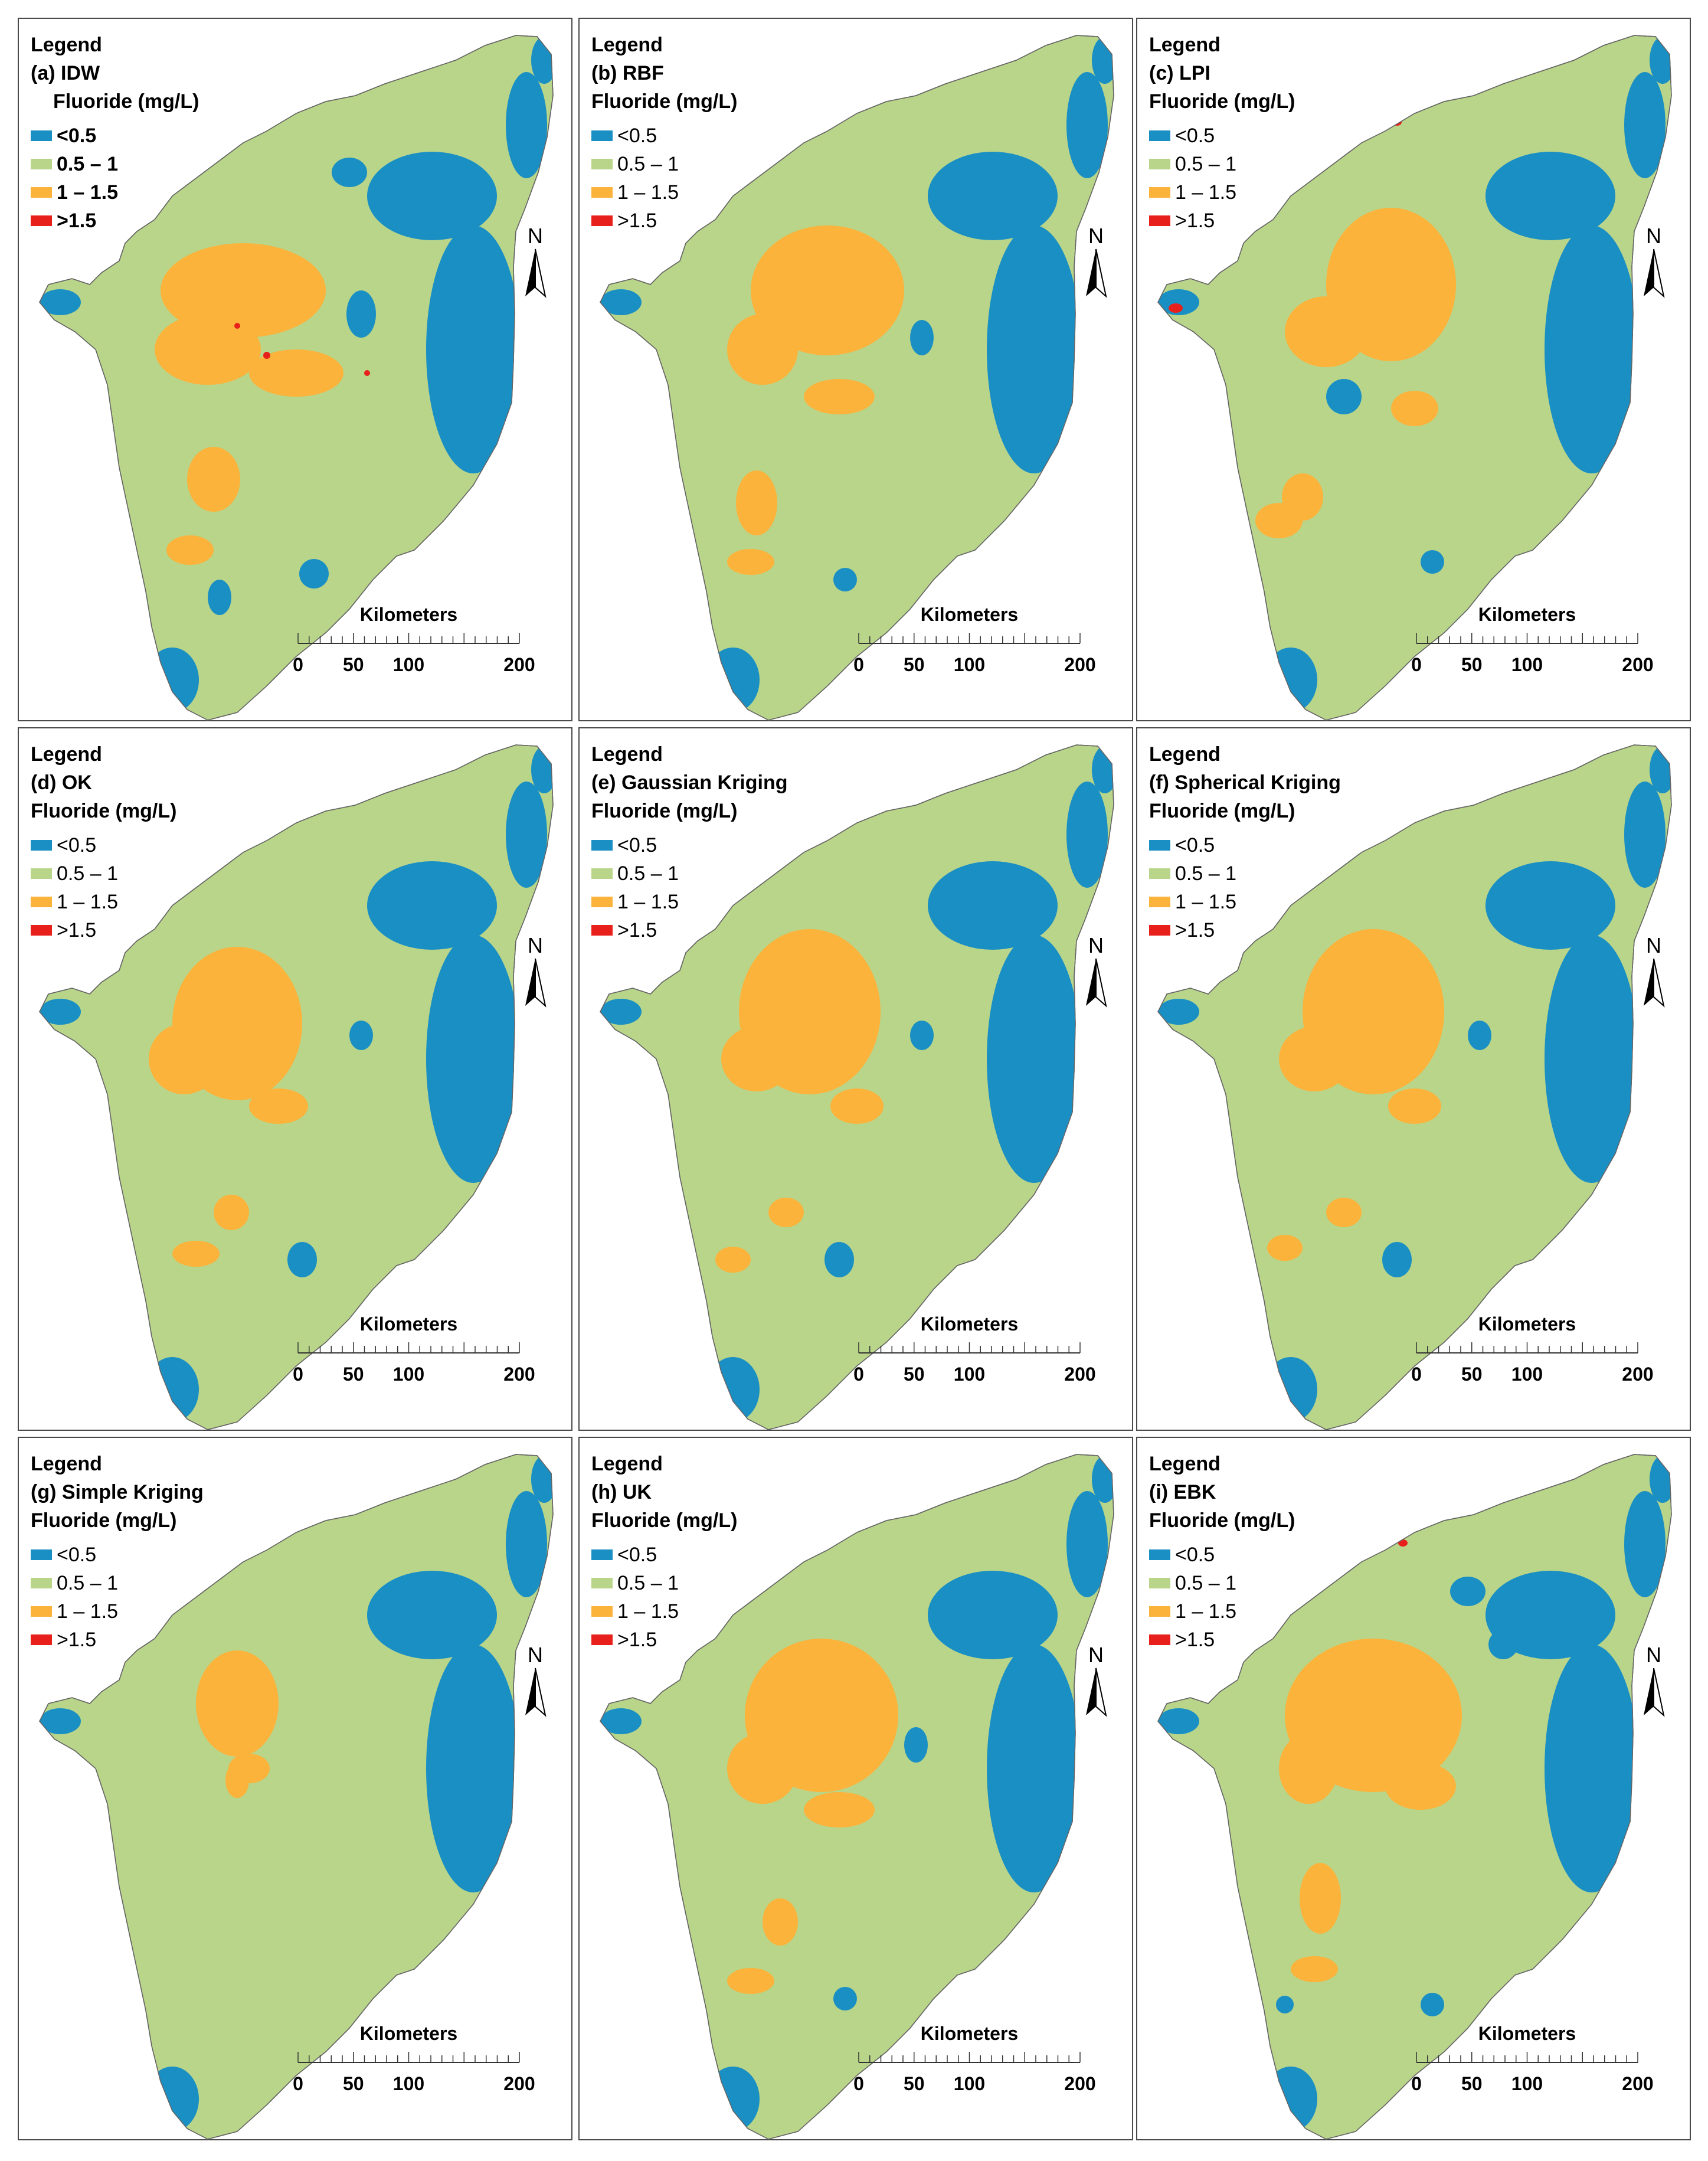 The width and height of the screenshot is (1708, 2161). Describe the element at coordinates (857, 1087) in the screenshot. I see `fluoride-map-e: N Kilometers 0 50 100 200` at that location.